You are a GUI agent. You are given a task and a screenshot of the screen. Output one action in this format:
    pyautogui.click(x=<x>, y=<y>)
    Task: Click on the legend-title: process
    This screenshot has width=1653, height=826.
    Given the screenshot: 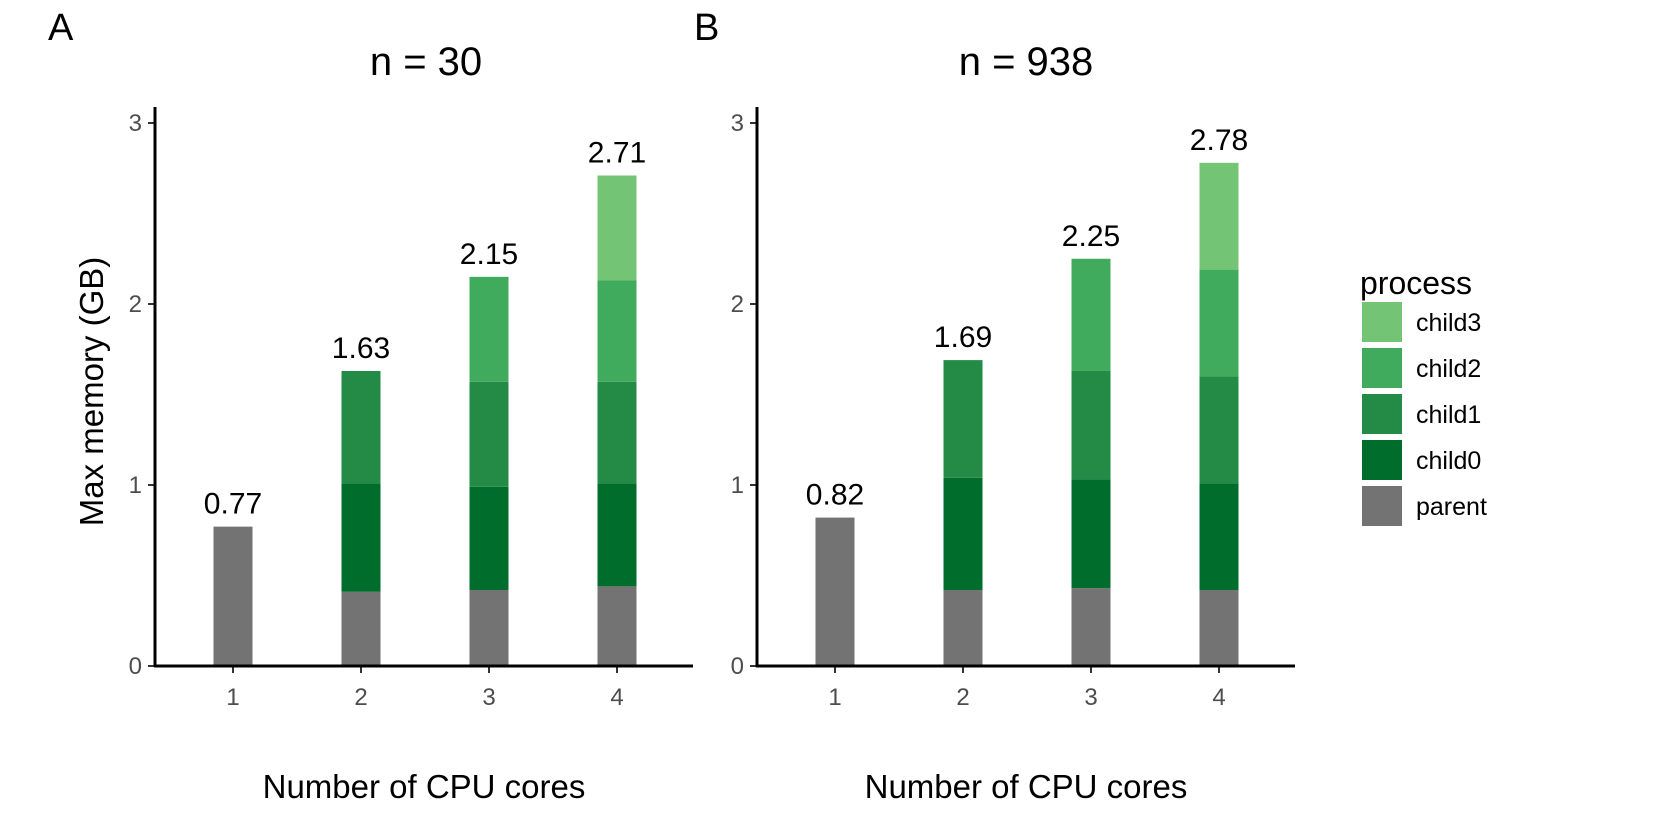 What is the action you would take?
    pyautogui.click(x=1416, y=283)
    